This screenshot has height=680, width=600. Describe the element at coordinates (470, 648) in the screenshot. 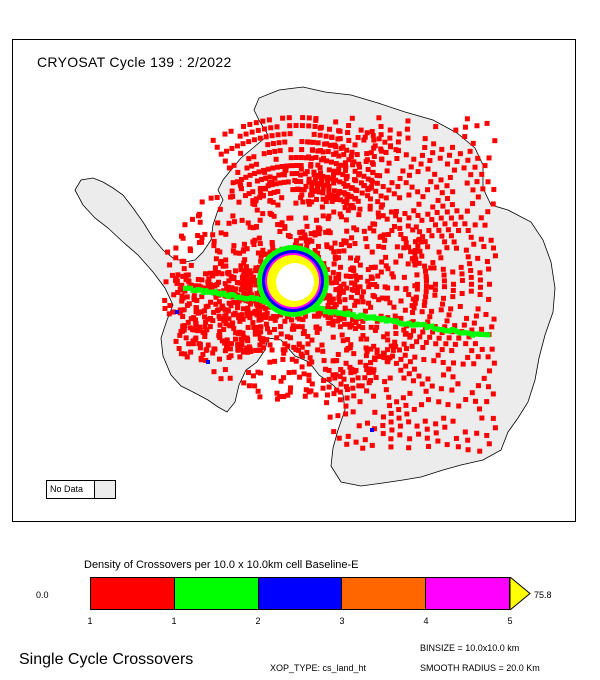

I see `binsize-label: BINSIZE = 10.0x10.0 km` at that location.